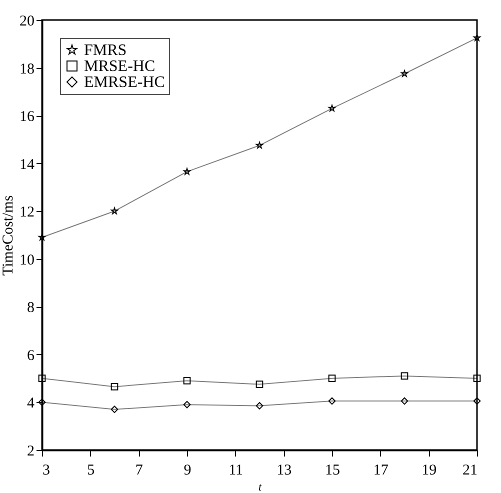  Describe the element at coordinates (27, 212) in the screenshot. I see `y-tick-label: 12` at that location.